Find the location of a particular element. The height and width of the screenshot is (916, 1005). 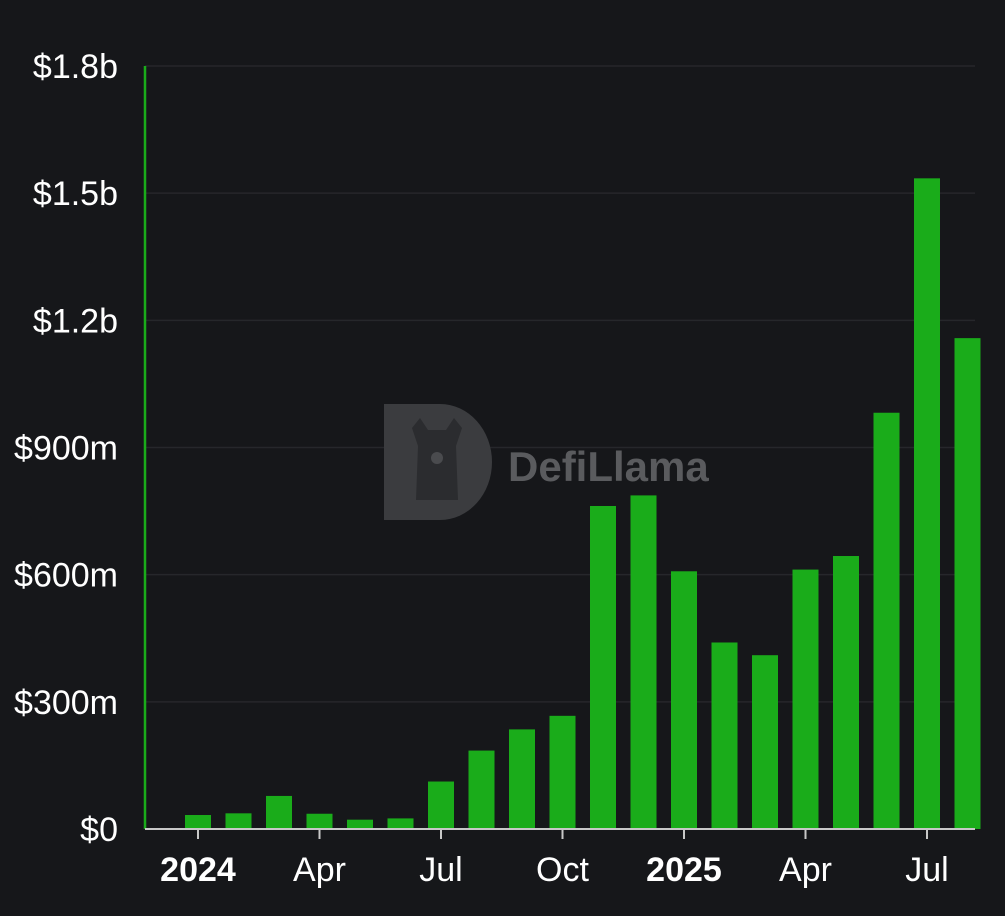

watermark: DefiLlama is located at coordinates (546, 462).